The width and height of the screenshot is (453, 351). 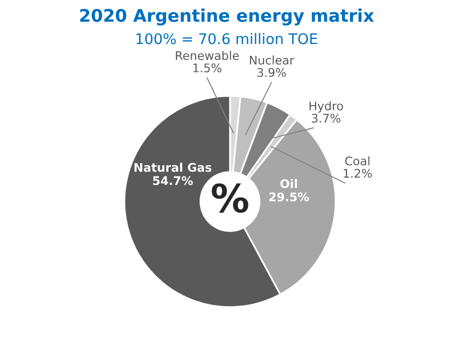 What do you see at coordinates (207, 55) in the screenshot?
I see `slice-label: Renewable` at bounding box center [207, 55].